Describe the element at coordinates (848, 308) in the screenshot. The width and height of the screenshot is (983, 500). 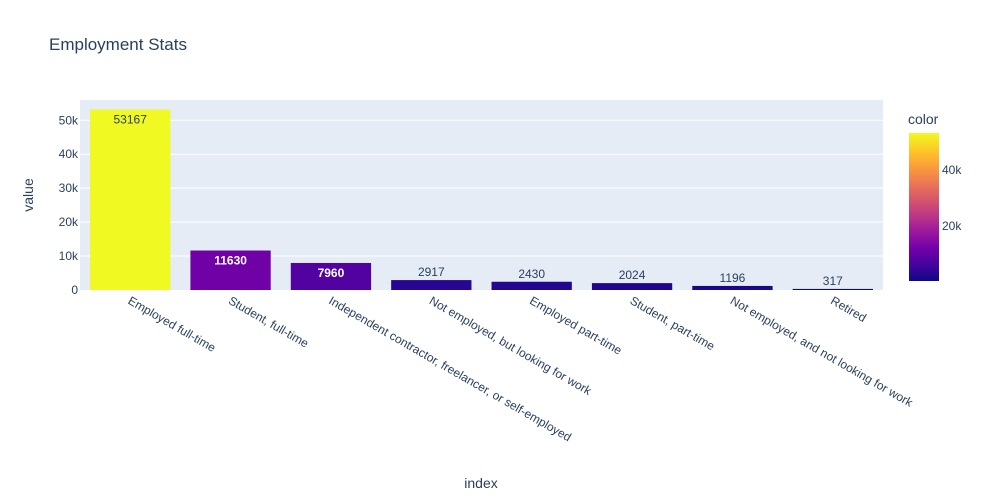
I see `x-tick-label: Retired` at that location.